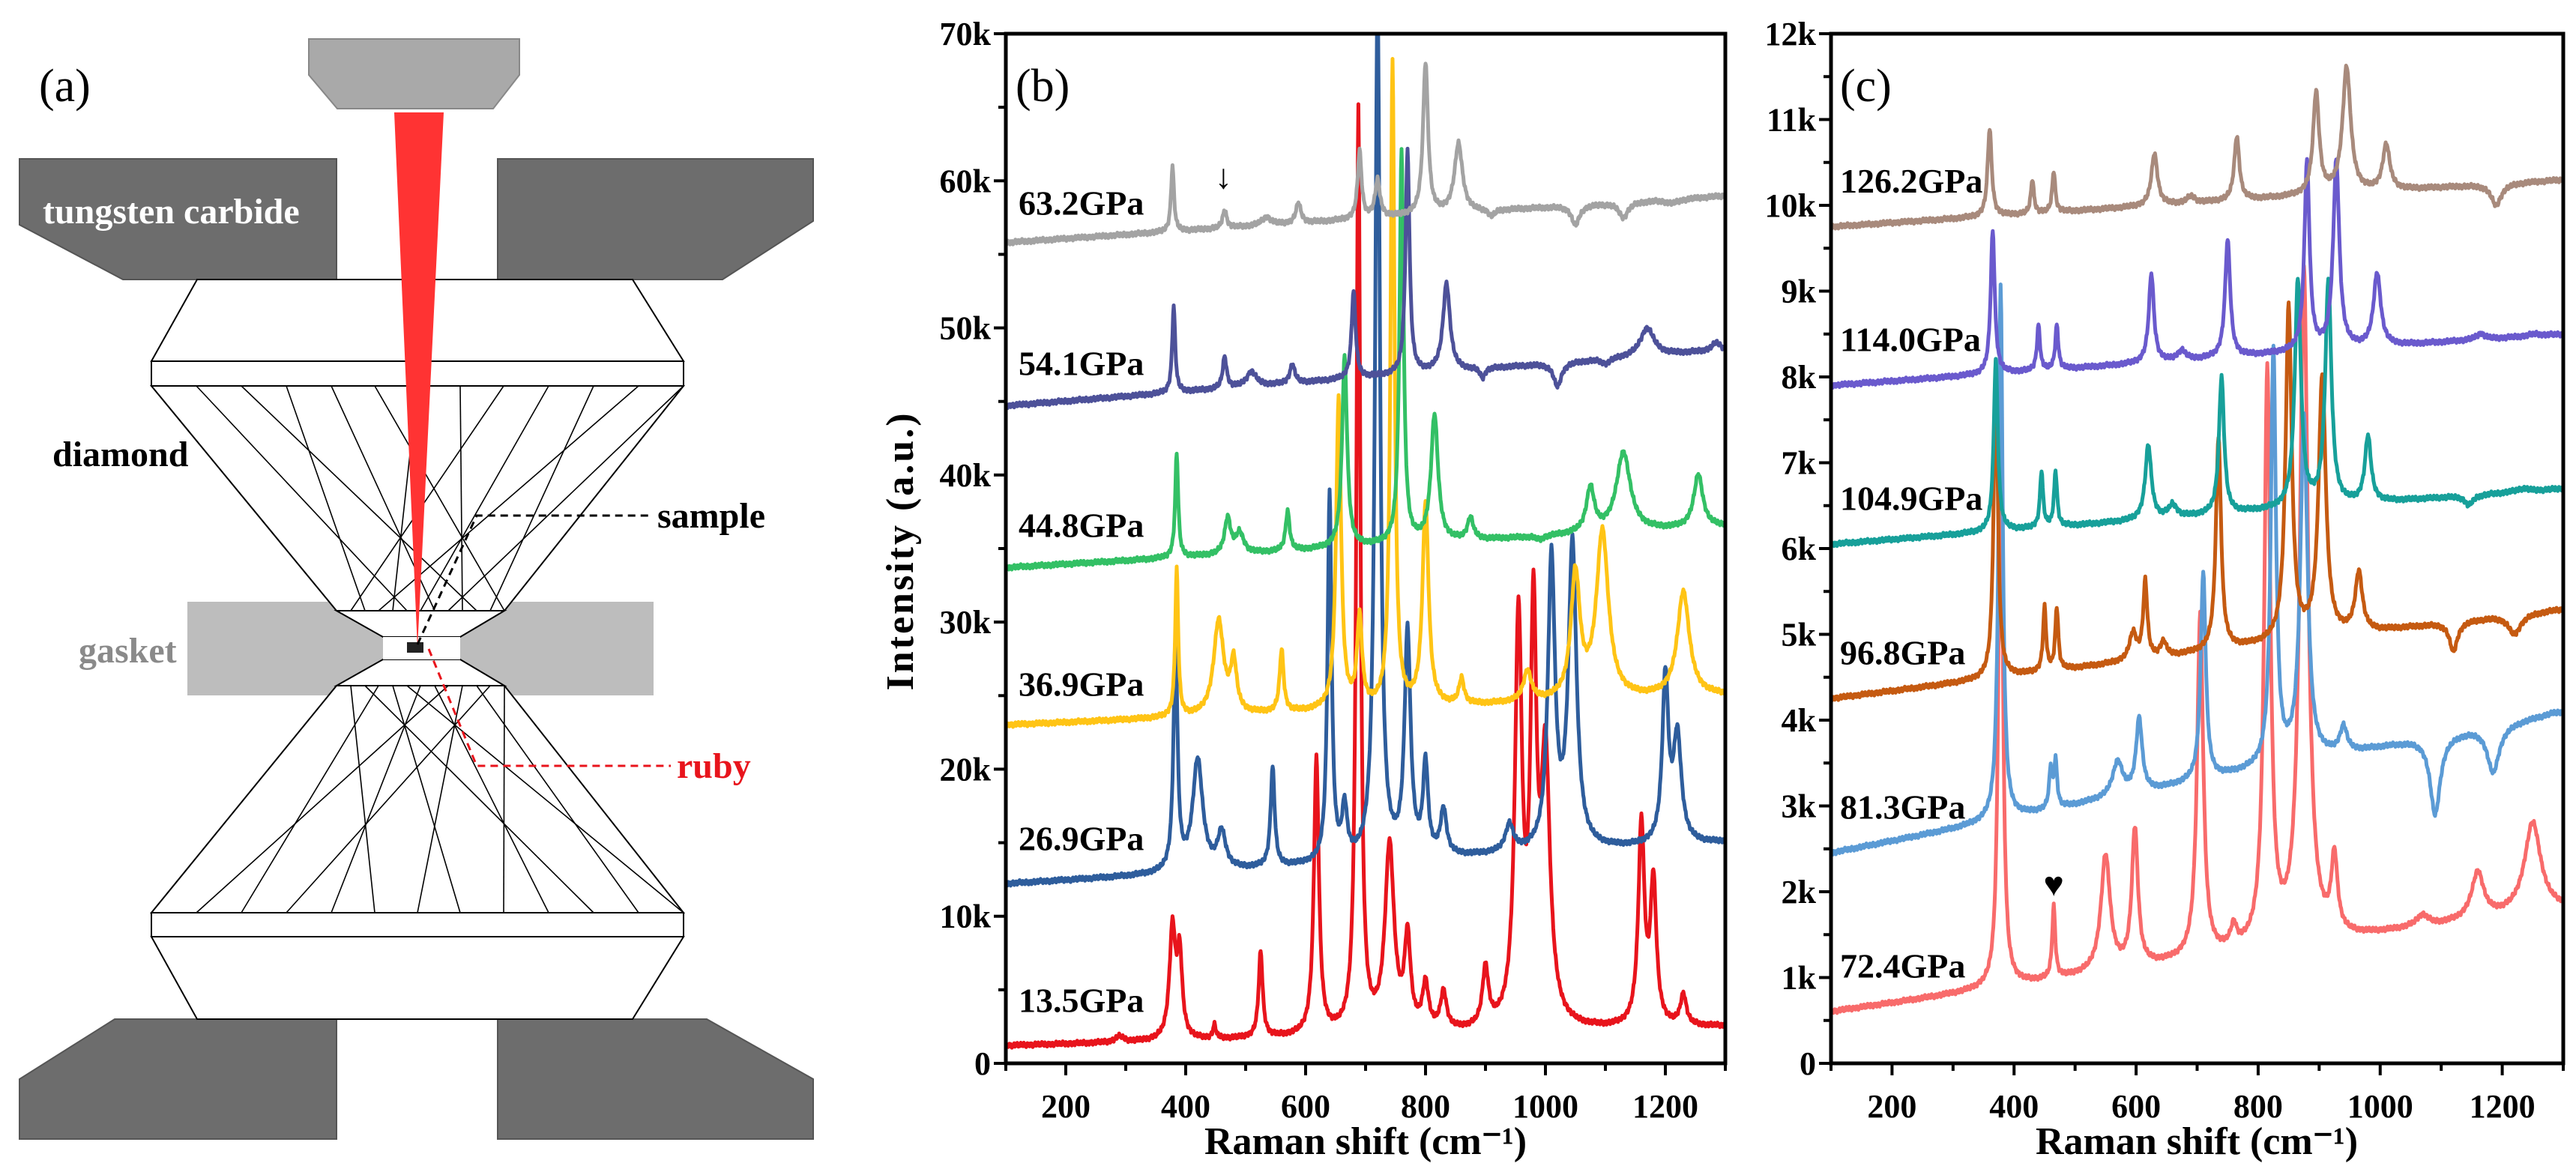 This screenshot has width=2576, height=1175. Describe the element at coordinates (1791, 34) in the screenshot. I see `y-tick-label: 12k` at that location.